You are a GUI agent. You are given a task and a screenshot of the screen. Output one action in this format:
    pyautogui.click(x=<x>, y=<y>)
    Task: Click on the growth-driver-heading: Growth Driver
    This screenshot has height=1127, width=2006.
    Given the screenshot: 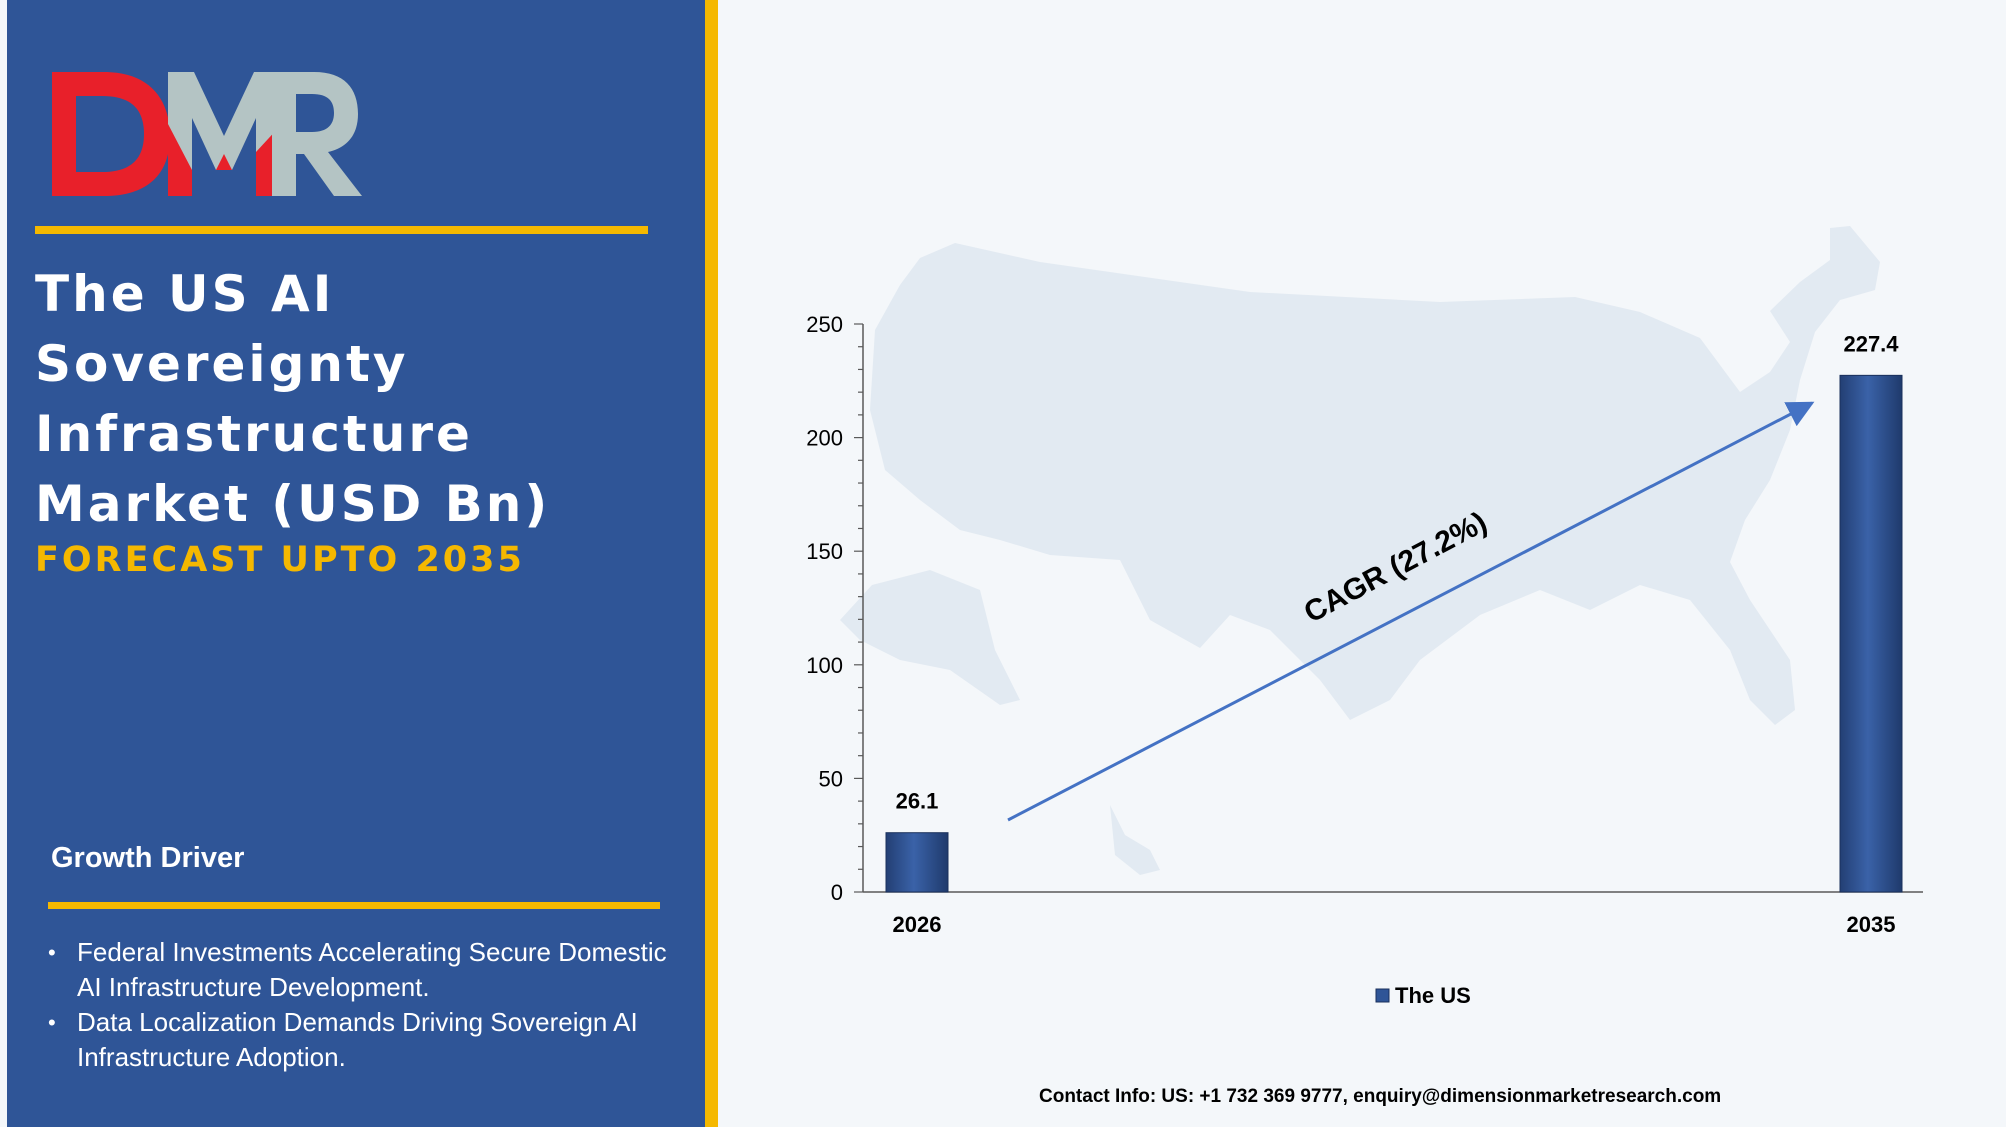 What is the action you would take?
    pyautogui.click(x=148, y=858)
    